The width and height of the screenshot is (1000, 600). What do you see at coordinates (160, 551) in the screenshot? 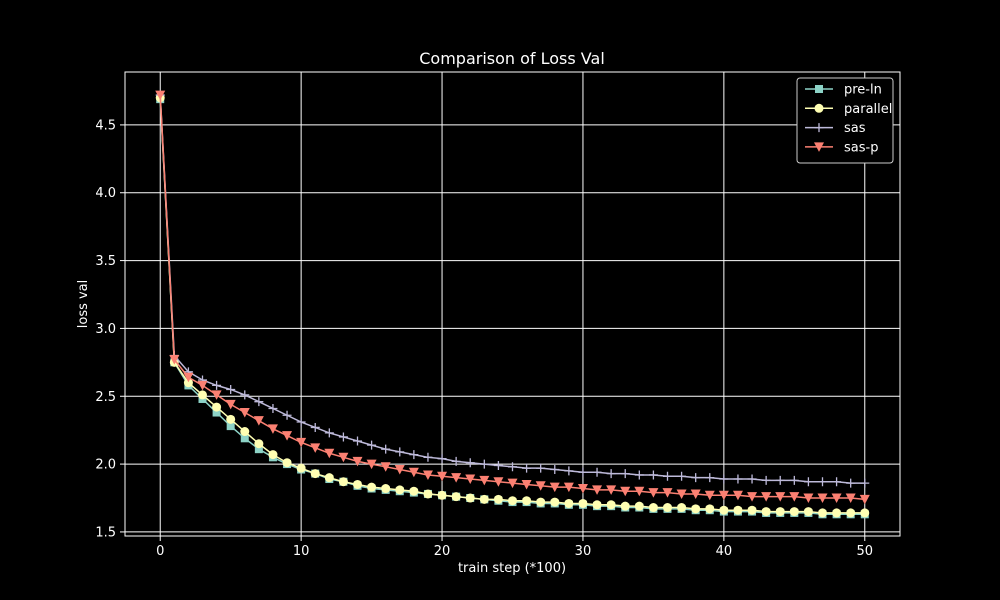
I see `x-tick-label: 0` at bounding box center [160, 551].